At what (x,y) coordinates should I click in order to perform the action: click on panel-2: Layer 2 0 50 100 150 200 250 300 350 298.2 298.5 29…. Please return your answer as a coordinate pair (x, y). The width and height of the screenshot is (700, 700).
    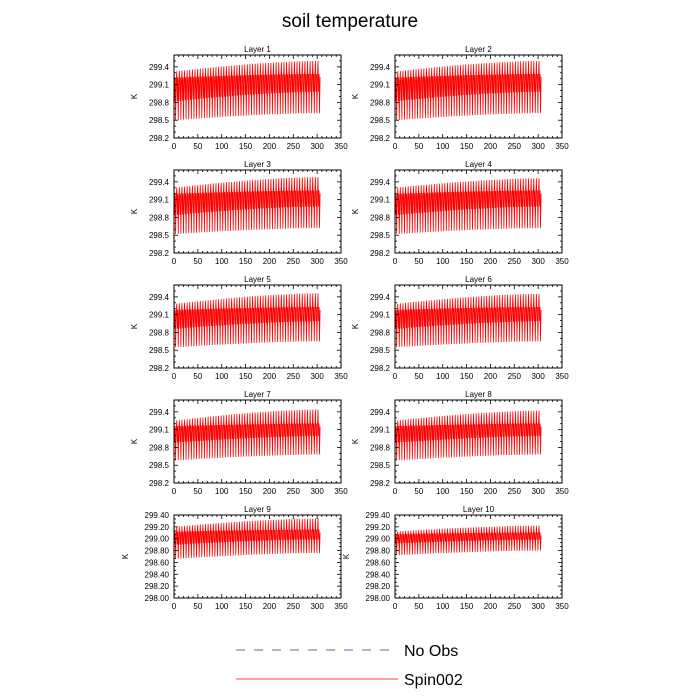
    Looking at the image, I should click on (460, 98).